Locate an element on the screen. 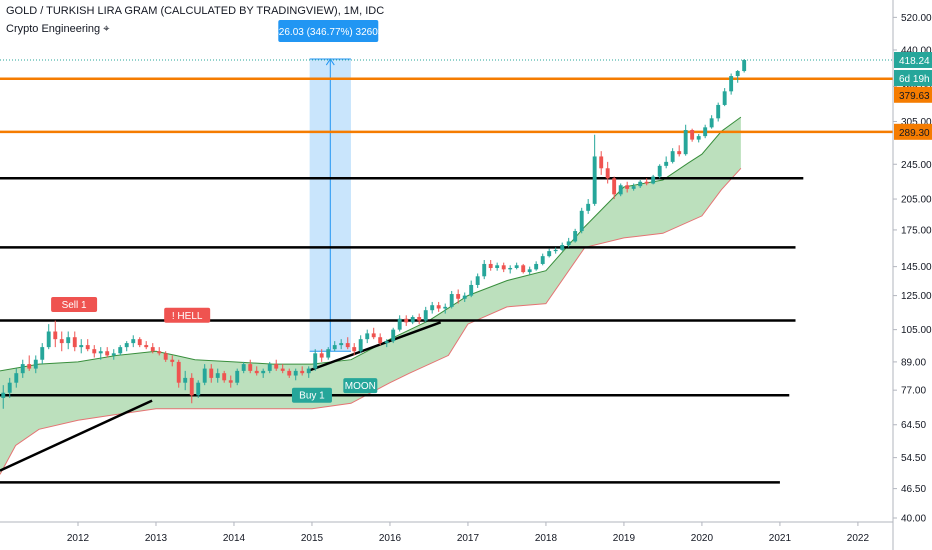 This screenshot has width=932, height=550. y-tick-label: 54.50 is located at coordinates (913, 458).